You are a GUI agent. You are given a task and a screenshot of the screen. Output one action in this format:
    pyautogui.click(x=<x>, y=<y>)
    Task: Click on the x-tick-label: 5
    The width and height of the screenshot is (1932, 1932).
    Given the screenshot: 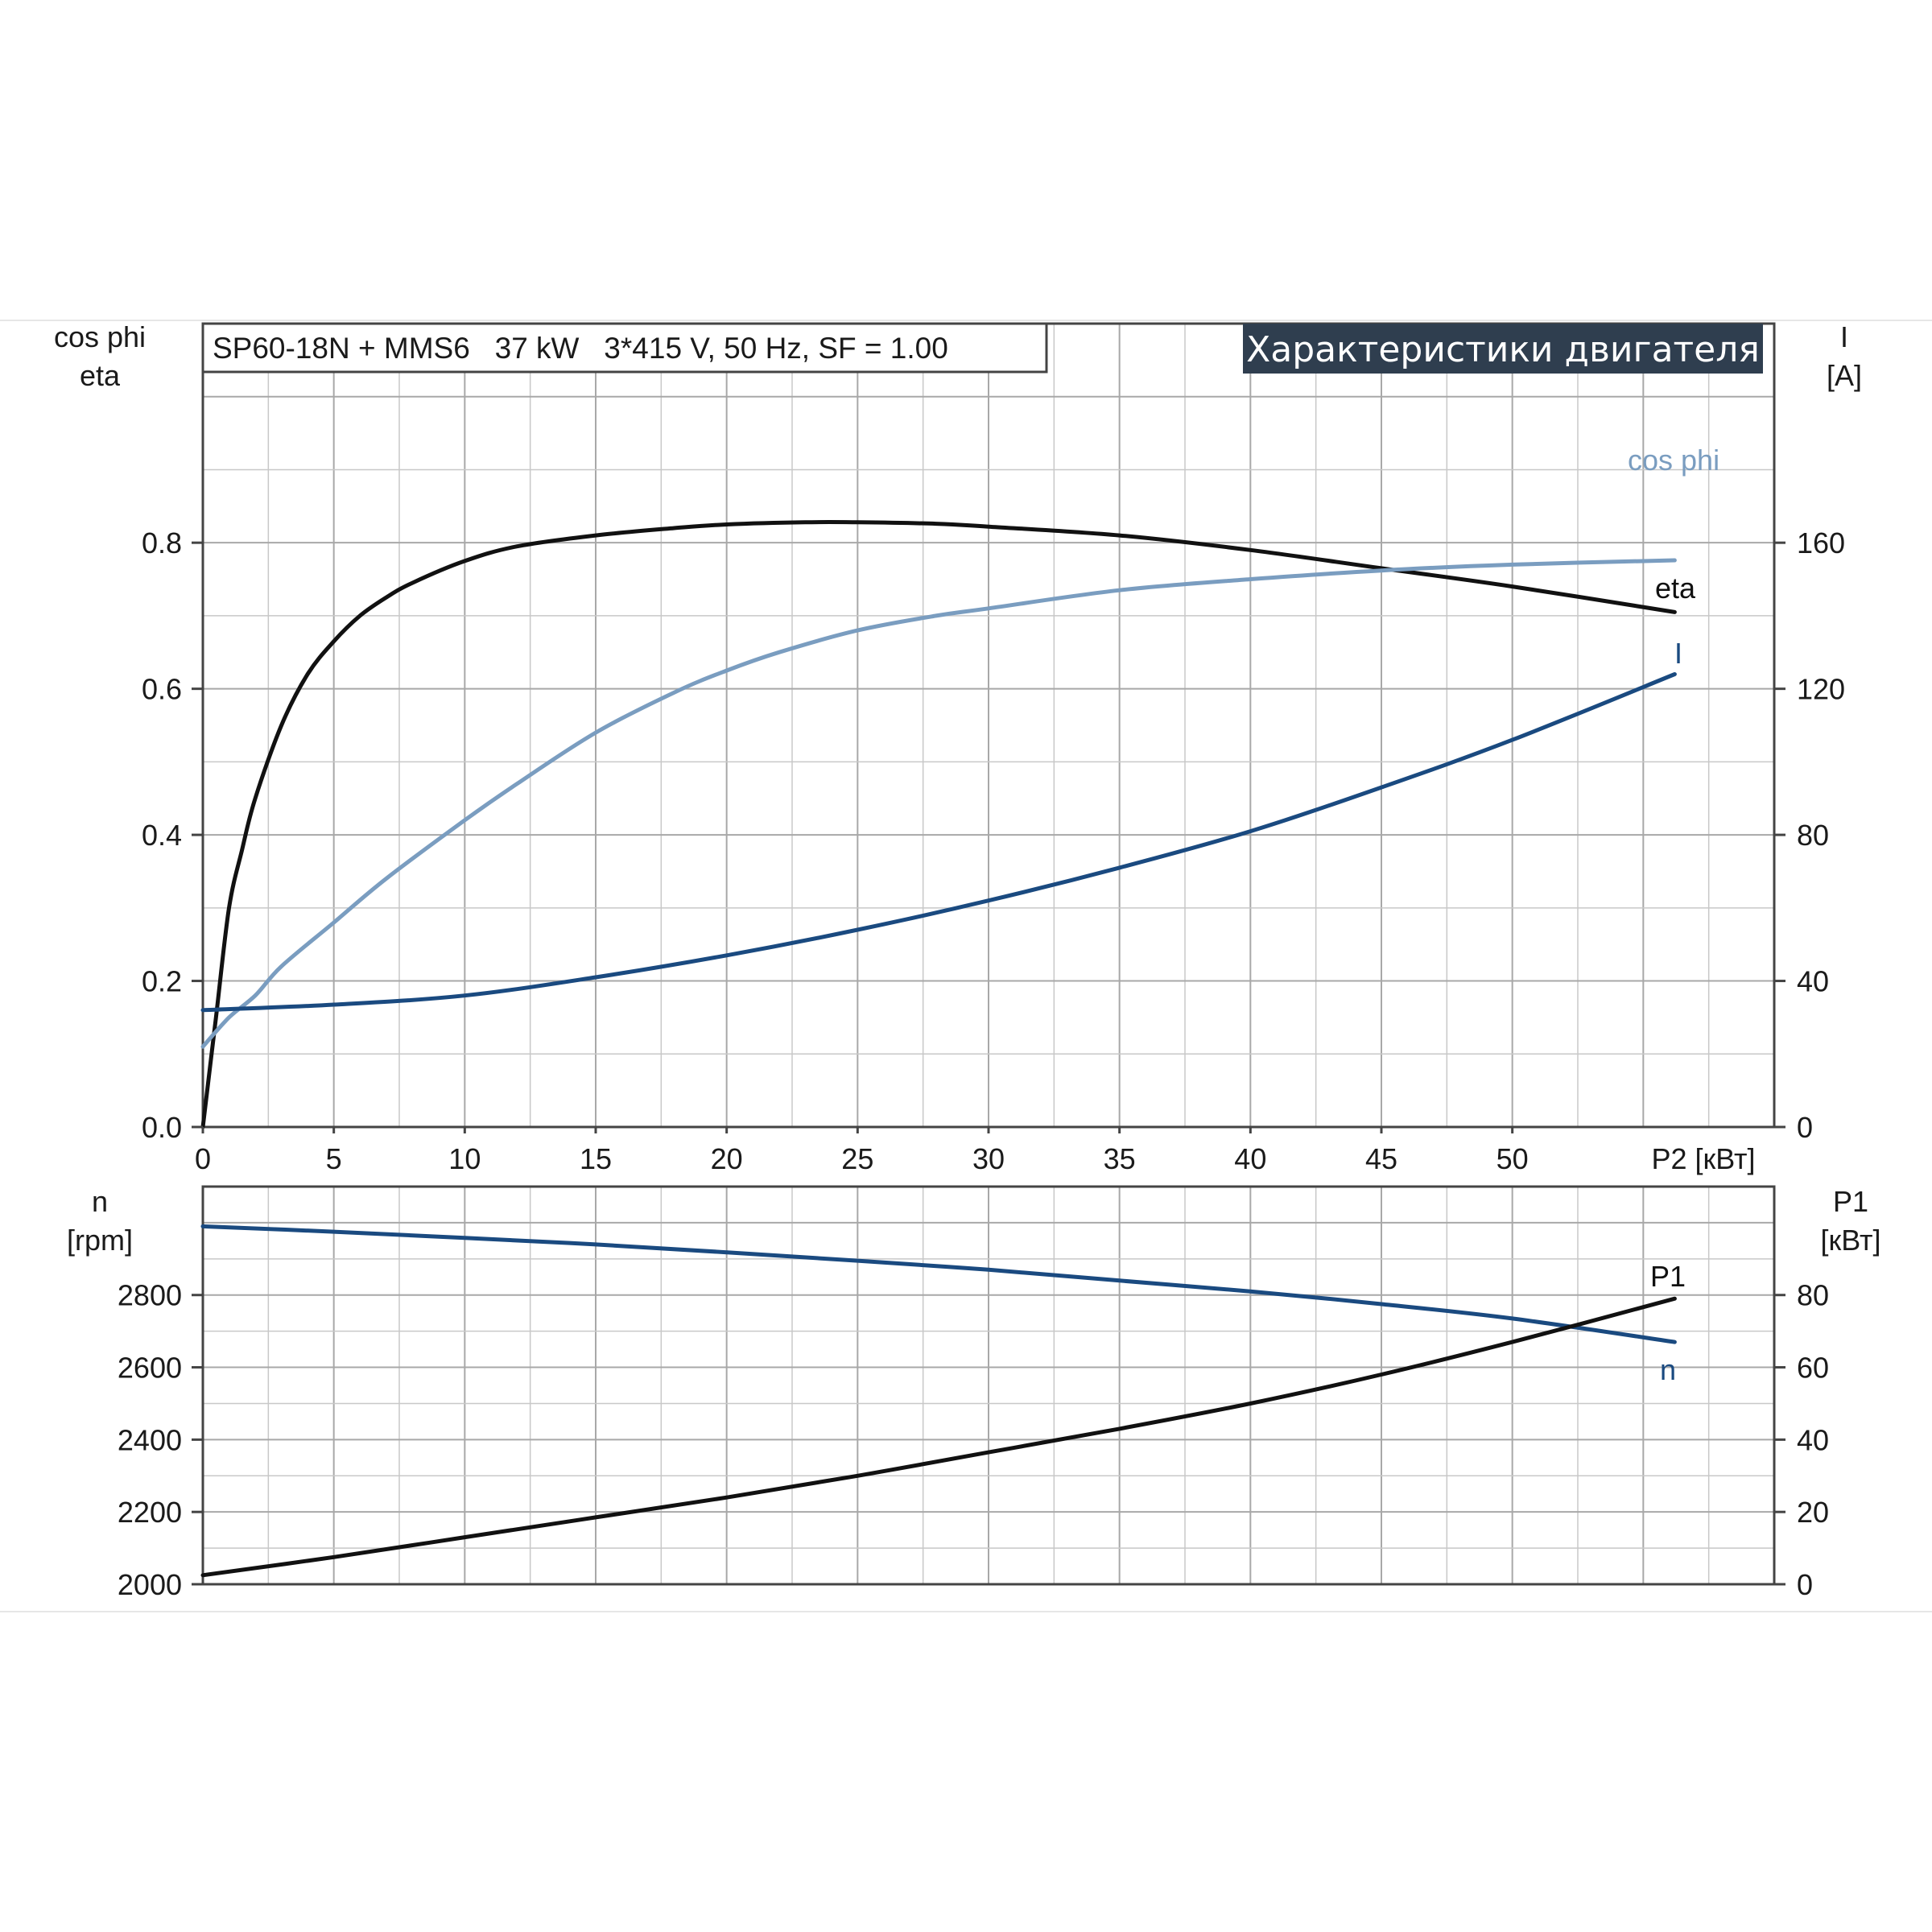 What is the action you would take?
    pyautogui.click(x=334, y=1158)
    